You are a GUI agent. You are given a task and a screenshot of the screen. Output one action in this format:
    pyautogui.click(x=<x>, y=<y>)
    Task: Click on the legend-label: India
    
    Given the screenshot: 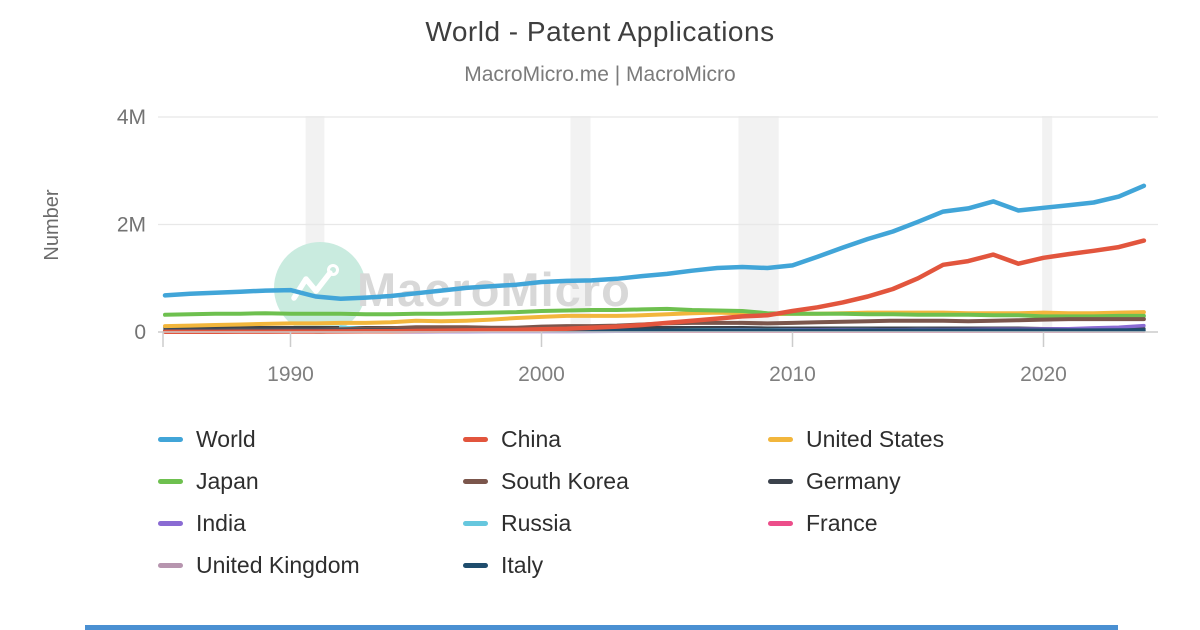 What is the action you would take?
    pyautogui.click(x=221, y=523)
    